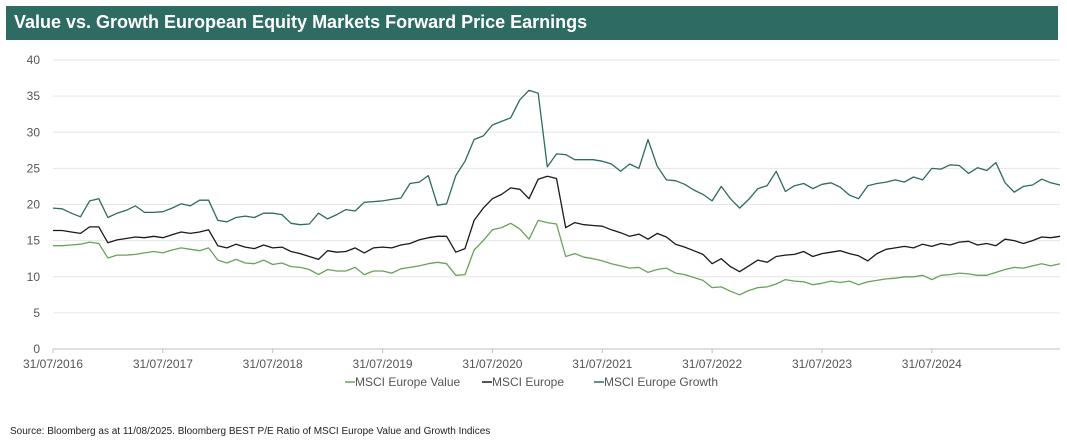  What do you see at coordinates (34, 60) in the screenshot?
I see `y-tick-label: 40` at bounding box center [34, 60].